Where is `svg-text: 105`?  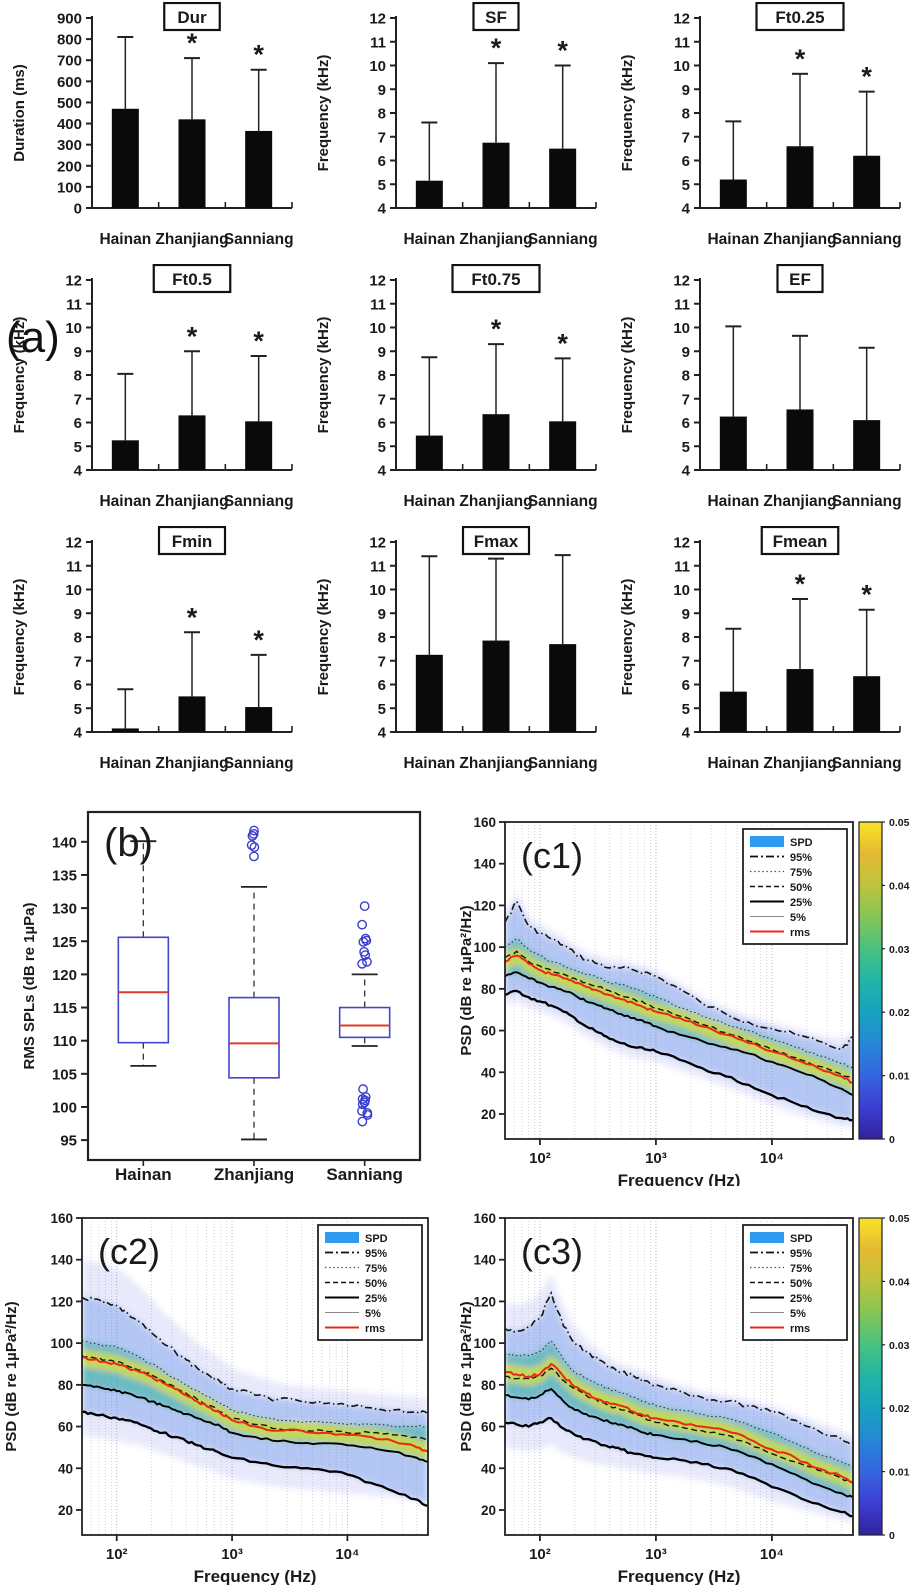 svg-text: 105 is located at coordinates (64, 1074).